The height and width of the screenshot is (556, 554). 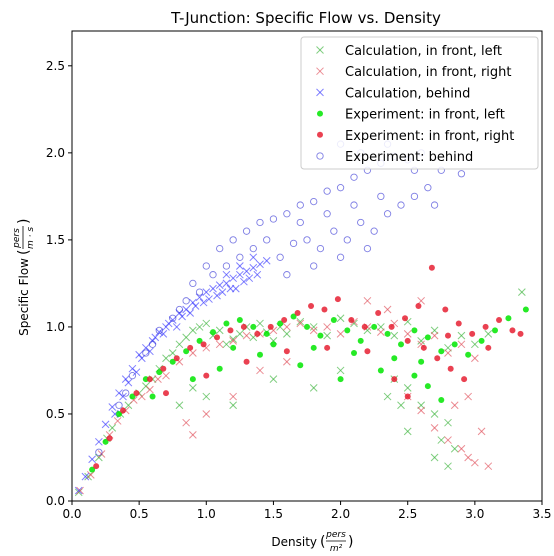 I want to click on point-s1-36-stroke-b, so click(x=434, y=428).